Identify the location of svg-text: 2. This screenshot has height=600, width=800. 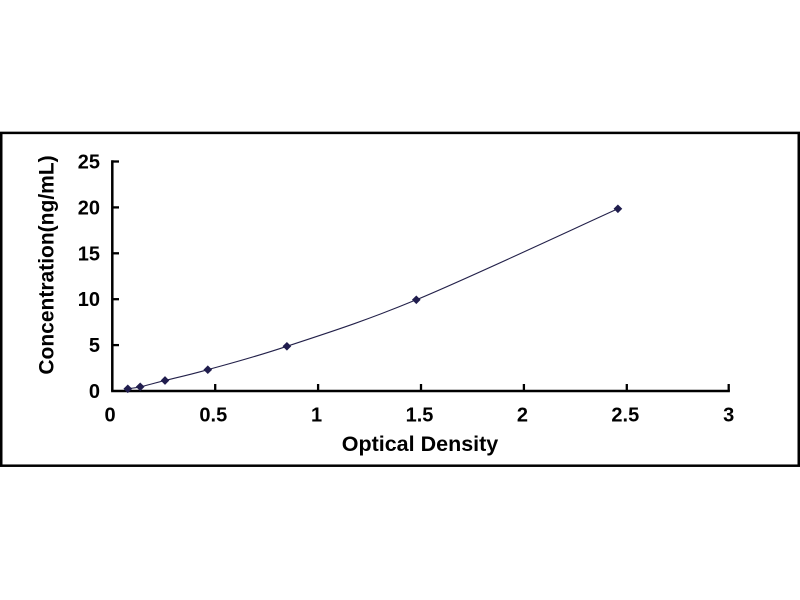
(522, 416).